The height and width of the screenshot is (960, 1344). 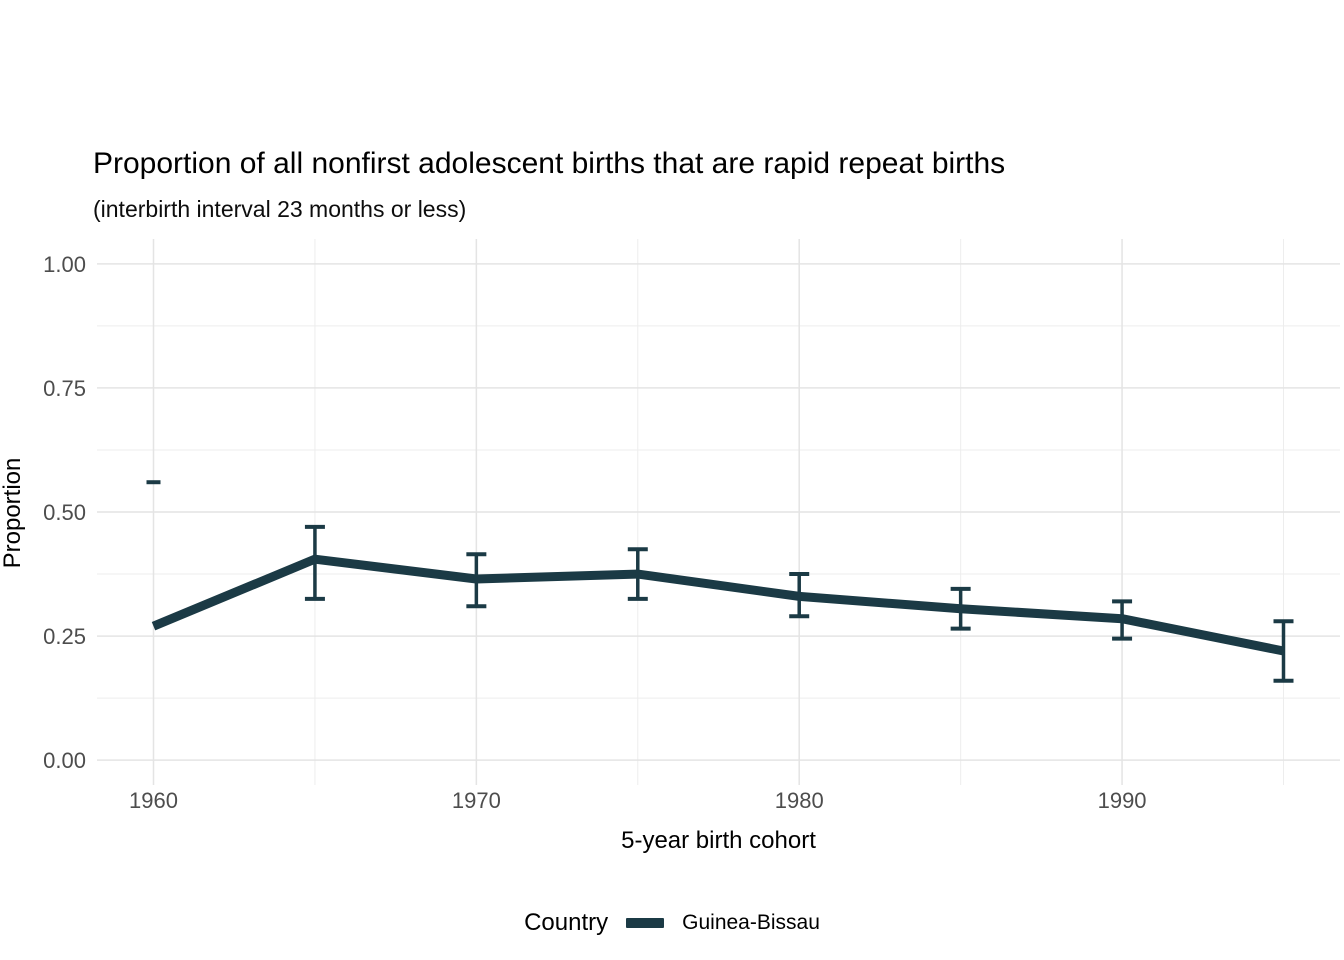 I want to click on x-tick-label-1970: 1970, so click(x=476, y=800).